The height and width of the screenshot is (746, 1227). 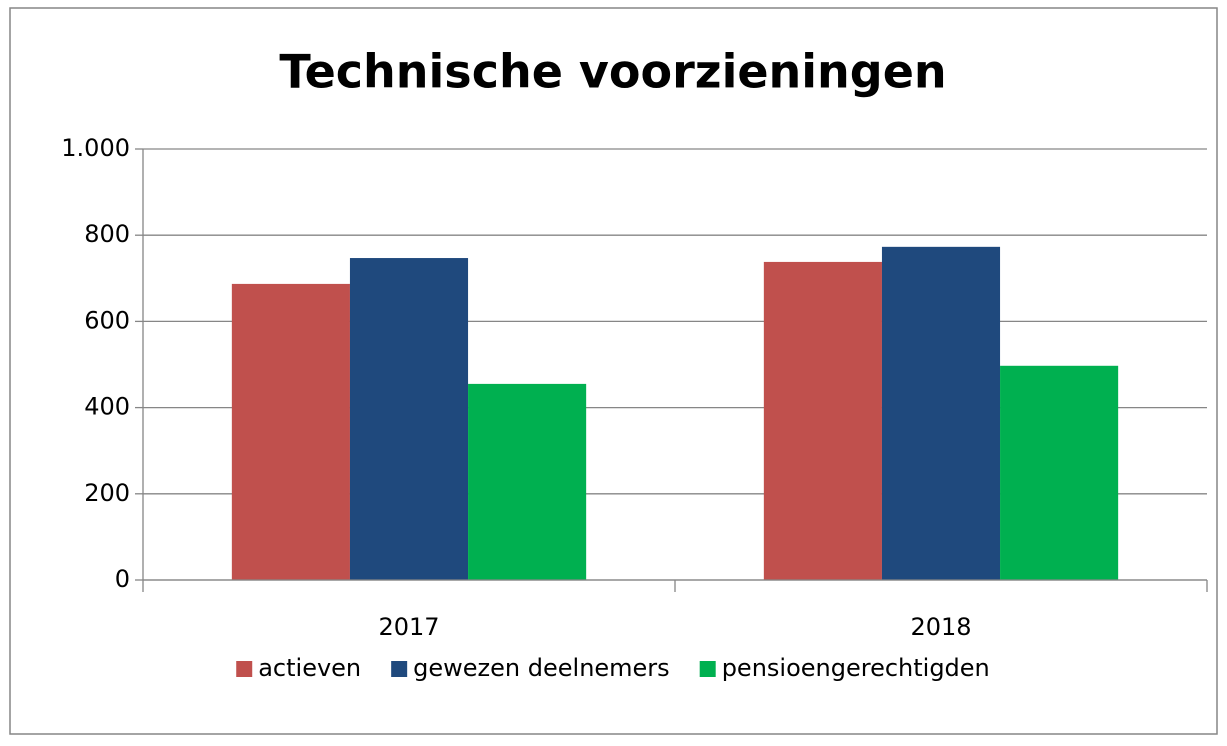 I want to click on y-tick-label: 600, so click(x=107, y=320).